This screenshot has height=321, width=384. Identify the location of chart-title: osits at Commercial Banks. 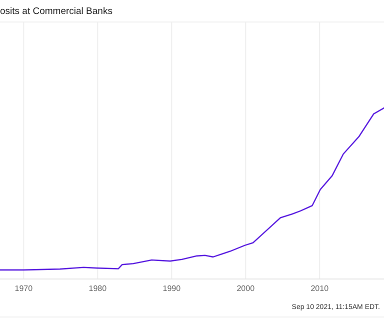
(56, 11).